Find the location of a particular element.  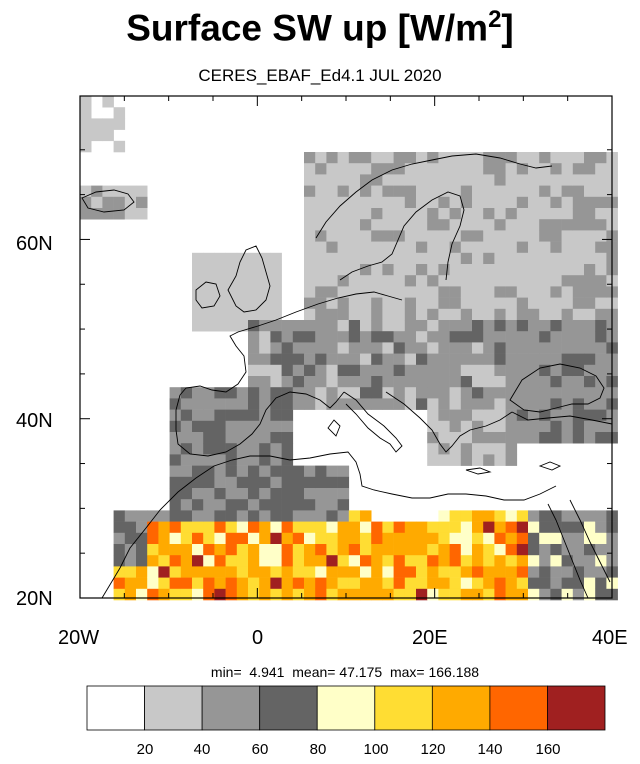

colorbar-label: 140 is located at coordinates (490, 749).